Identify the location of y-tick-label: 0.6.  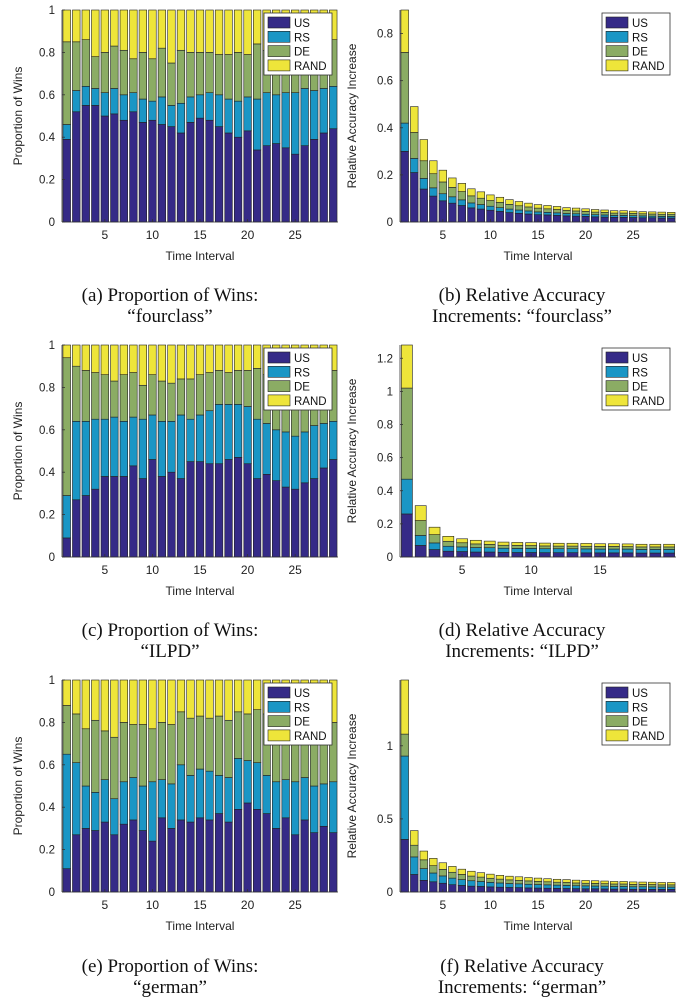
(385, 82).